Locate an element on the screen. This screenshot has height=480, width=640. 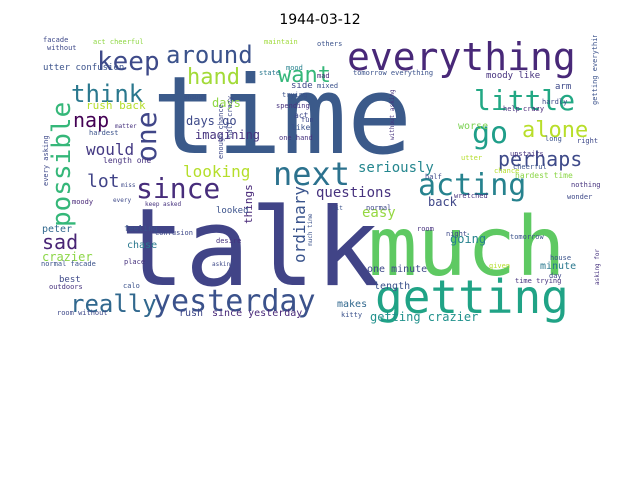
word-peter: peter is located at coordinates (57, 229).